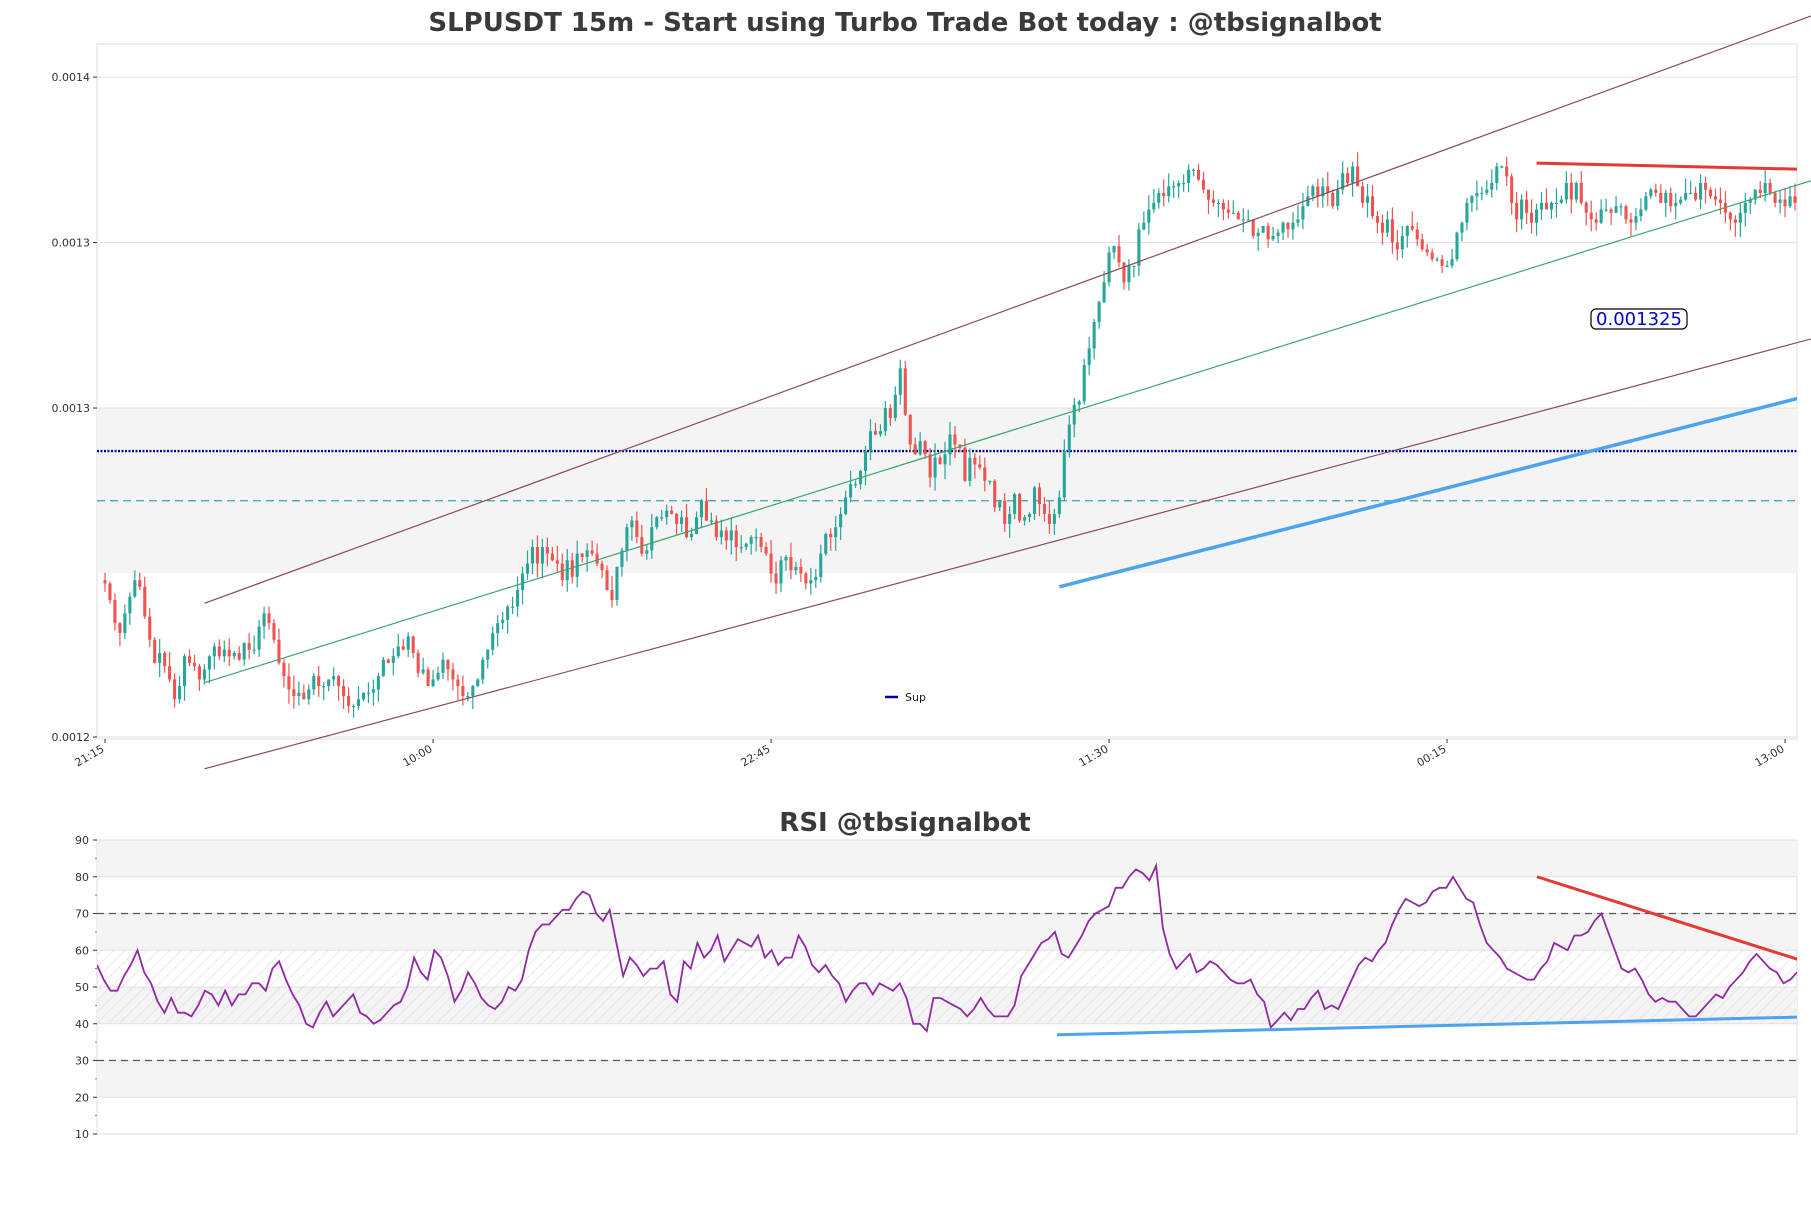  I want to click on rsi-y-tick-label-3: 60, so click(82, 950).